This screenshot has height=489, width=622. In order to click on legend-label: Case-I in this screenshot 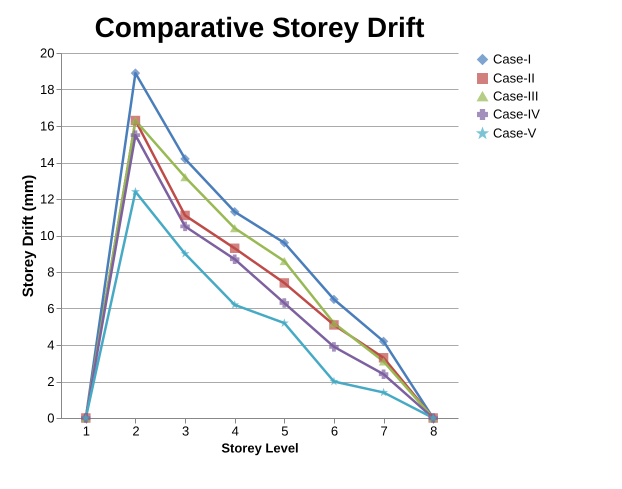, I will do `click(512, 59)`.